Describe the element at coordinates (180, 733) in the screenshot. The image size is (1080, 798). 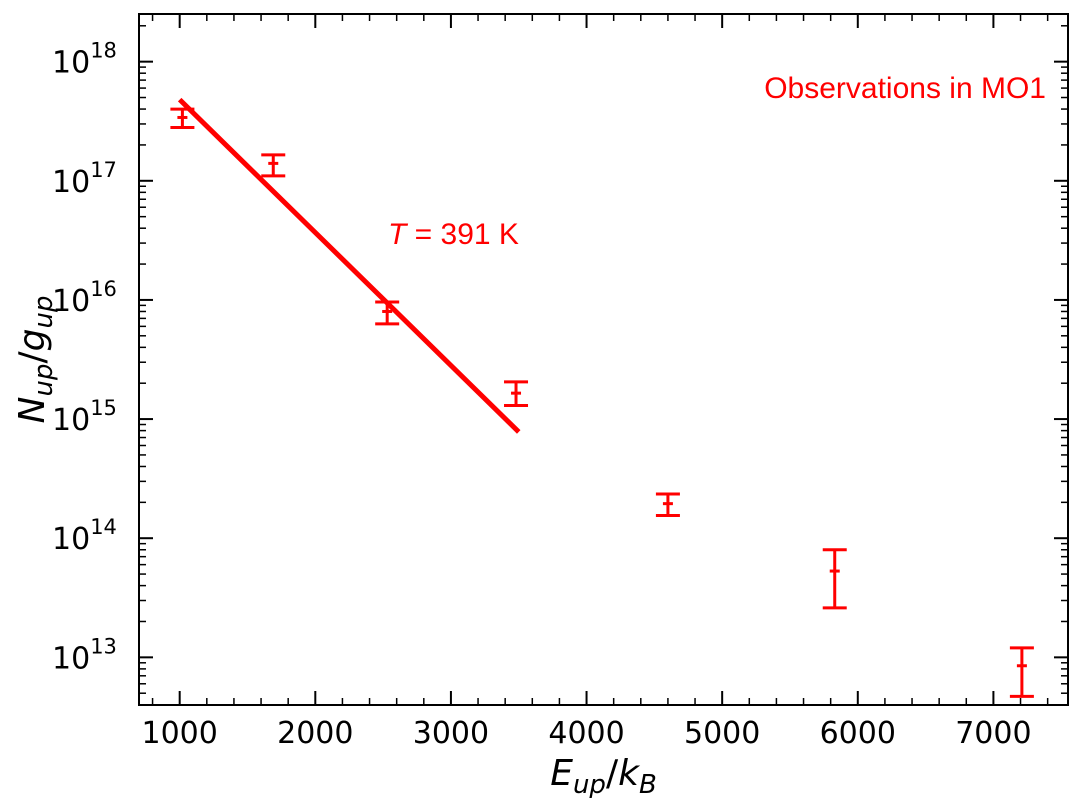
I see `x-tick-label: 1000` at that location.